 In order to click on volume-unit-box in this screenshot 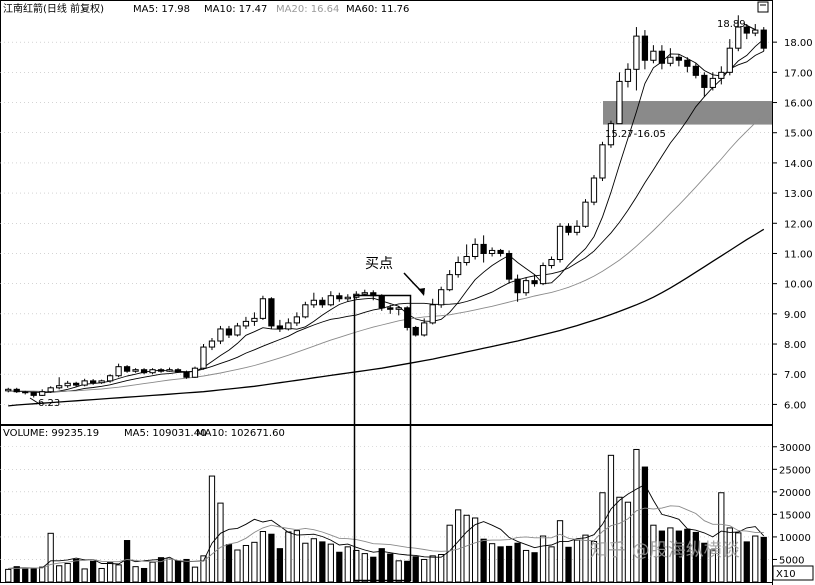, I will do `click(793, 573)`.